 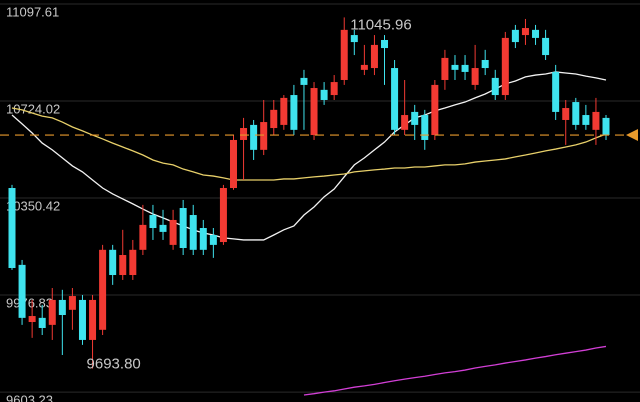 I want to click on y-tick-label: 10724.02, so click(x=33, y=108).